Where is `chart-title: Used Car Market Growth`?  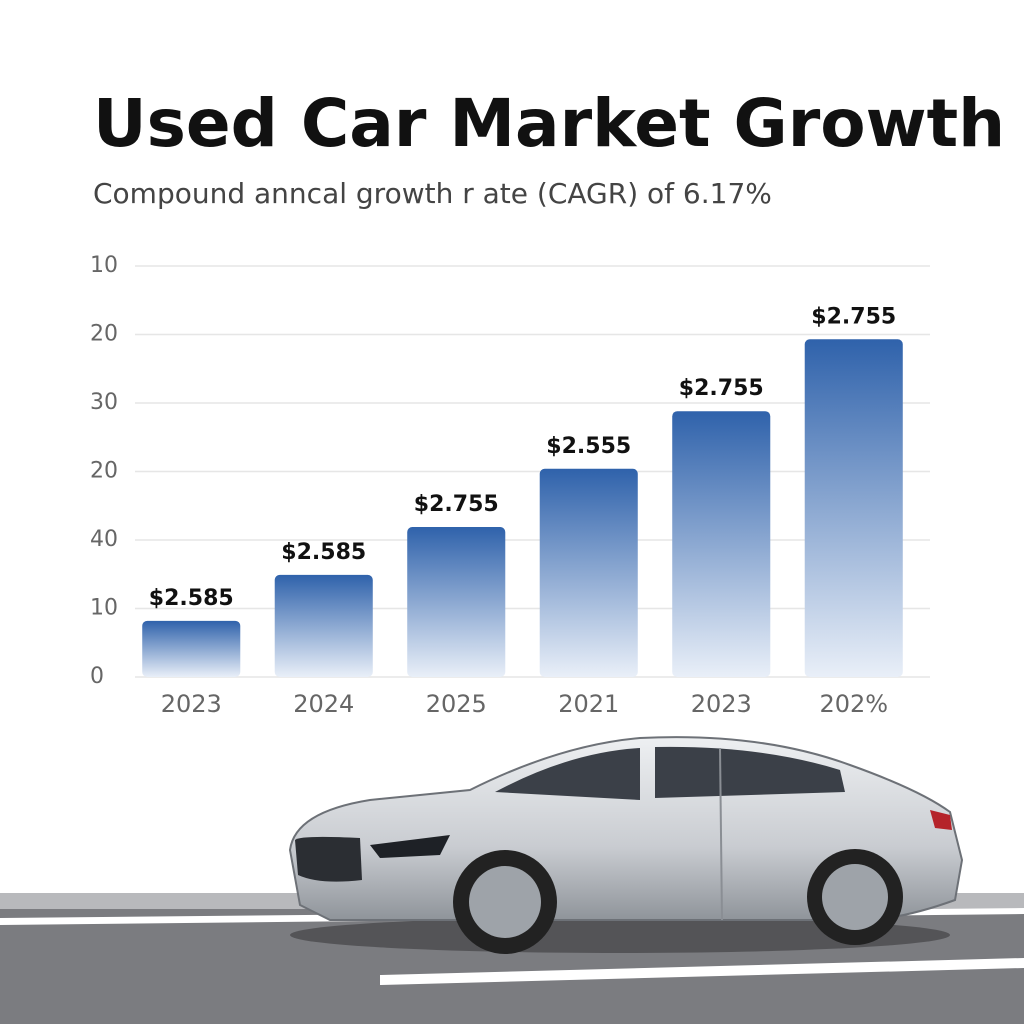
chart-title: Used Car Market Growth is located at coordinates (549, 123).